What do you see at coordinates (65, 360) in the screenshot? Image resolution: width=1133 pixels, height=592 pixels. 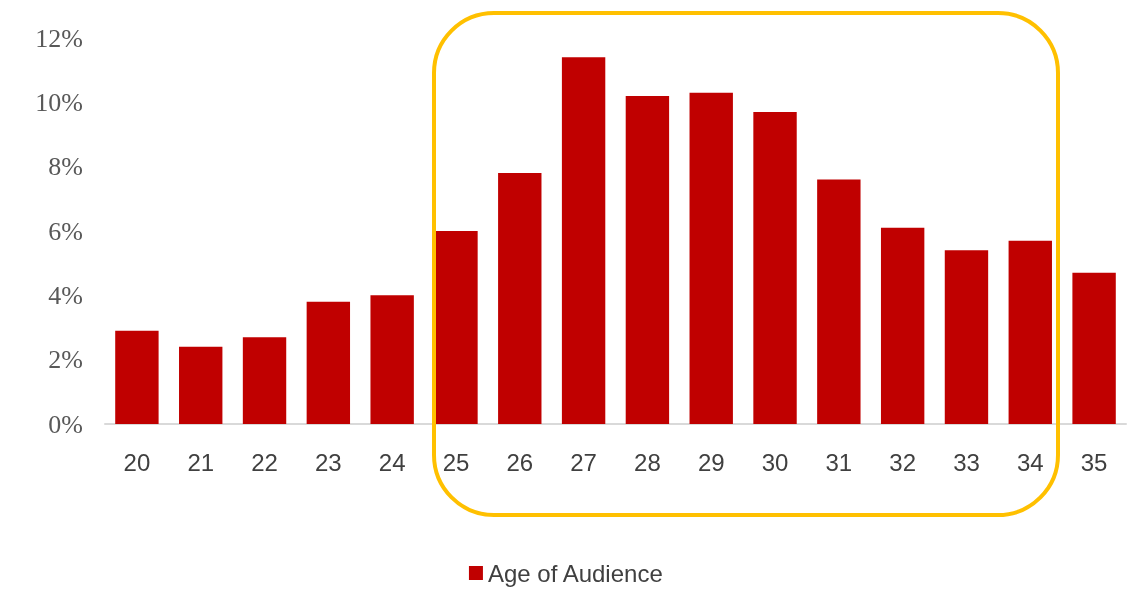 I see `y-tick-label: 2%` at bounding box center [65, 360].